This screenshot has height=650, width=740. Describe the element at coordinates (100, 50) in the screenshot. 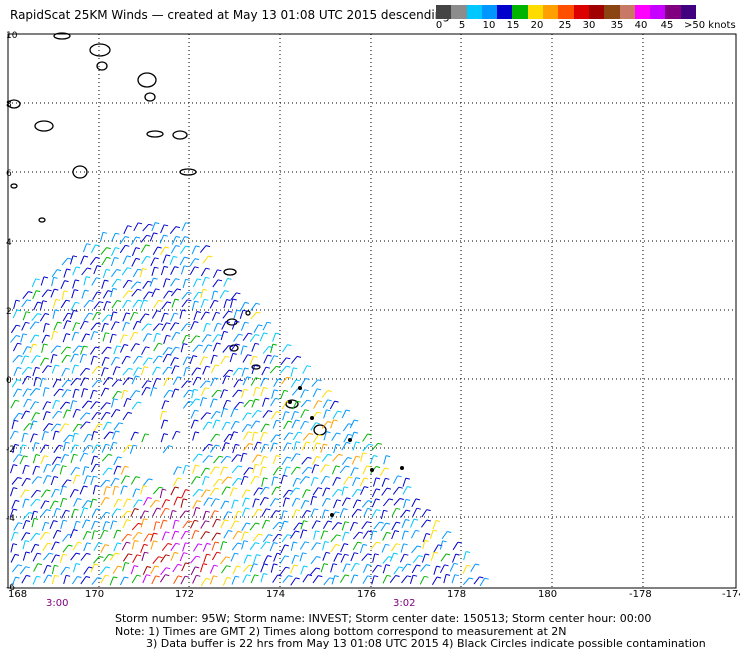

I see `island-outline` at that location.